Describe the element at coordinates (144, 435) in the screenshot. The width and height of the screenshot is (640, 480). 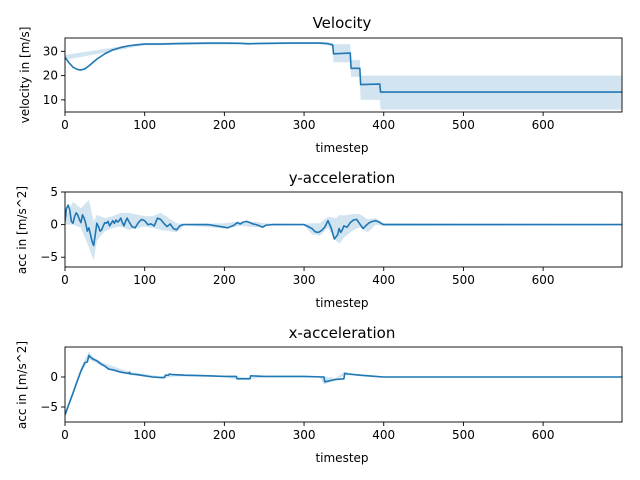
I see `x-acceleration-xtick-label: 100` at that location.